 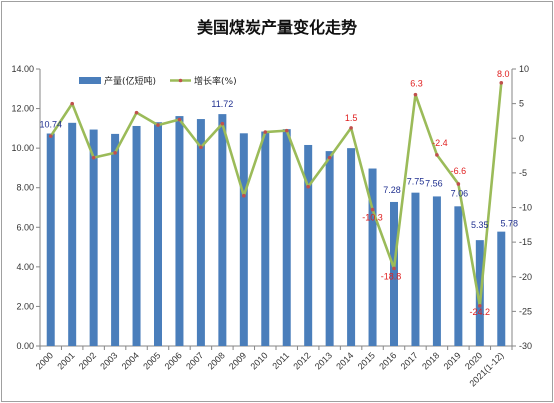 I want to click on y-right-tick-label: 5, so click(x=521, y=104).